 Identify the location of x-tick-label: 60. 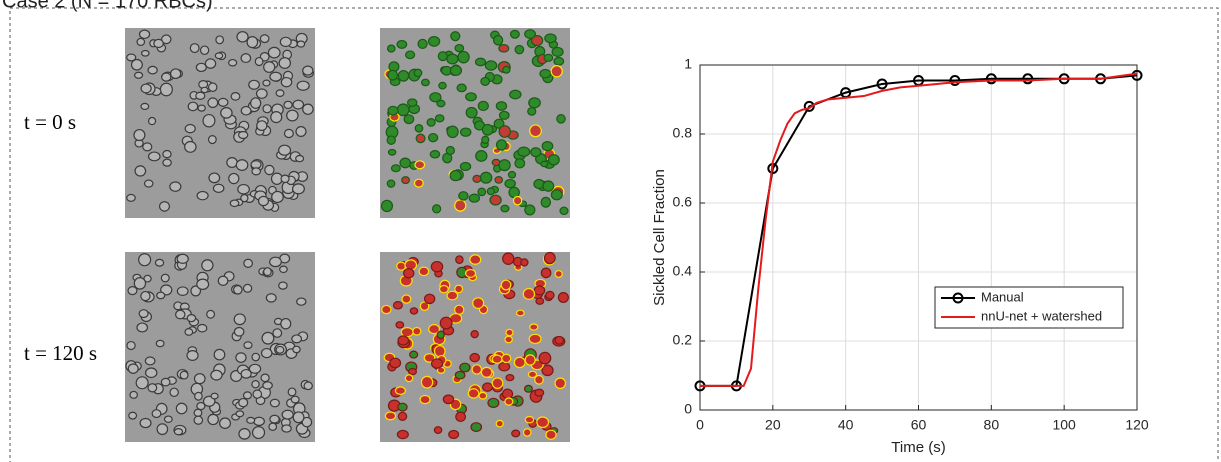
(919, 425).